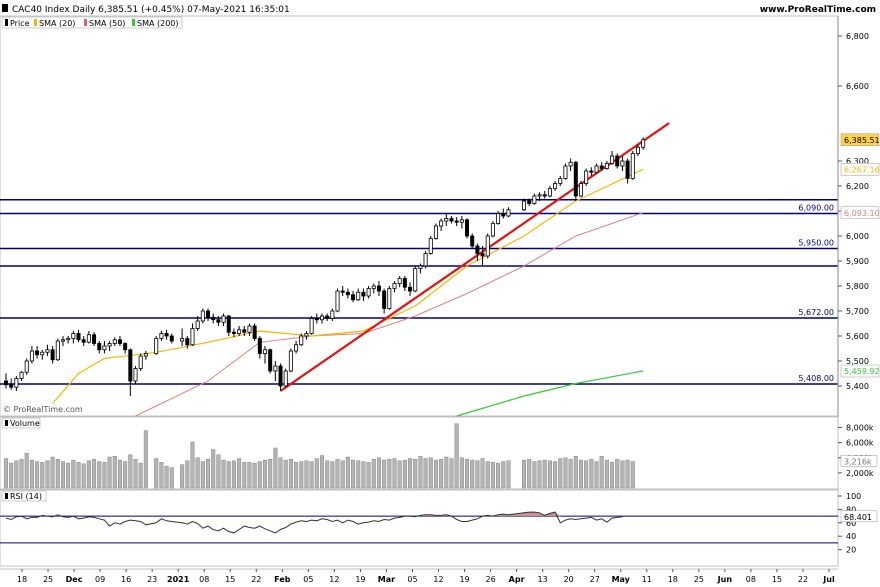 This screenshot has height=587, width=880. Describe the element at coordinates (25, 423) in the screenshot. I see `volume-legend-label: Volume` at that location.